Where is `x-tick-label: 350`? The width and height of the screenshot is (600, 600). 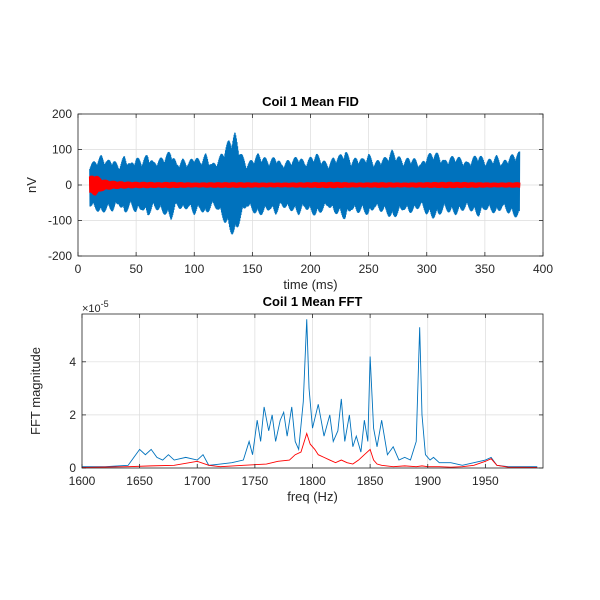
x-tick-label: 350 is located at coordinates (485, 269).